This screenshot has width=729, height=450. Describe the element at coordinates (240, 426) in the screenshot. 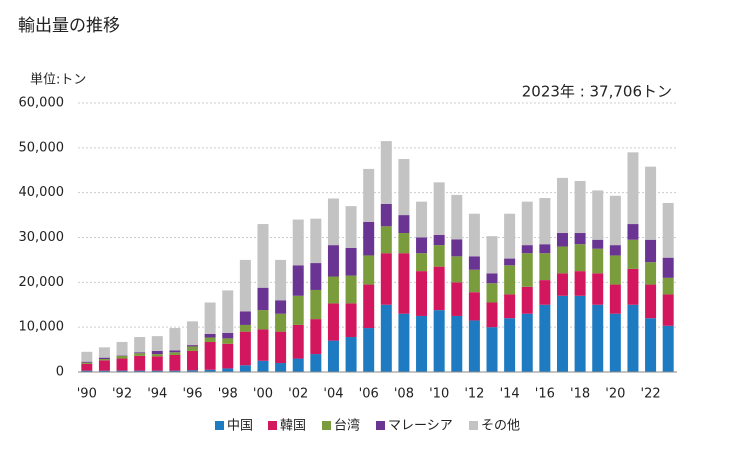

I see `legend-label: 中国` at that location.